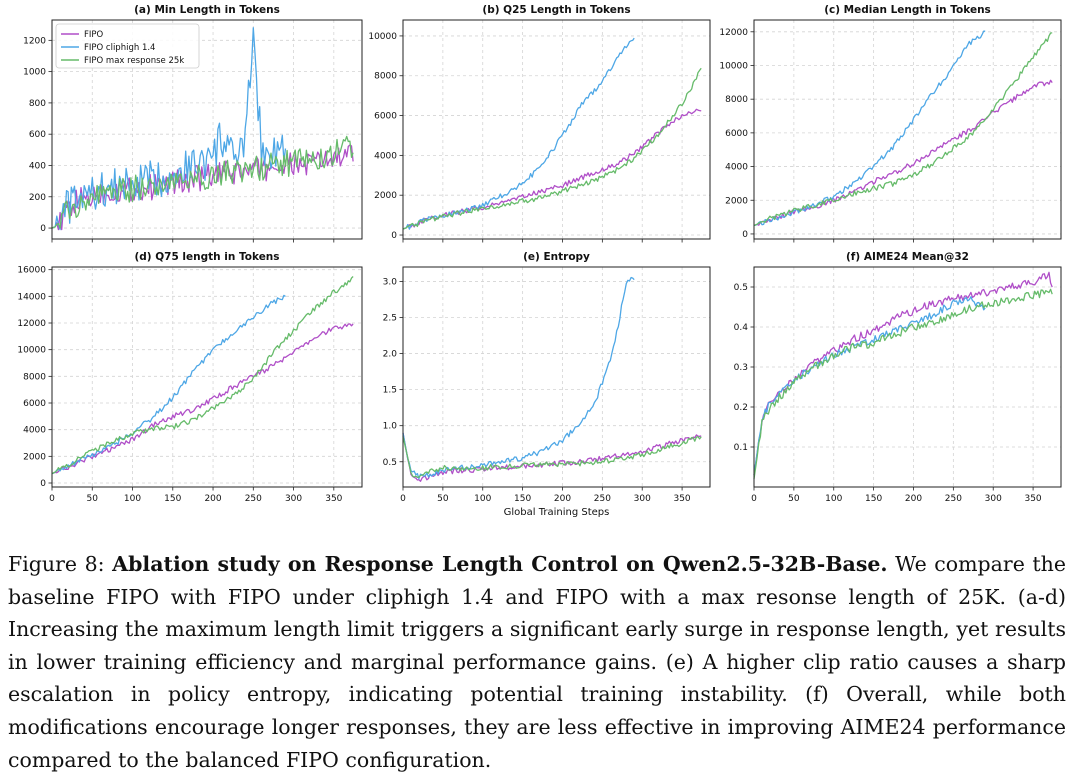 The width and height of the screenshot is (1073, 776). I want to click on y-tick-label: 1.0, so click(390, 427).